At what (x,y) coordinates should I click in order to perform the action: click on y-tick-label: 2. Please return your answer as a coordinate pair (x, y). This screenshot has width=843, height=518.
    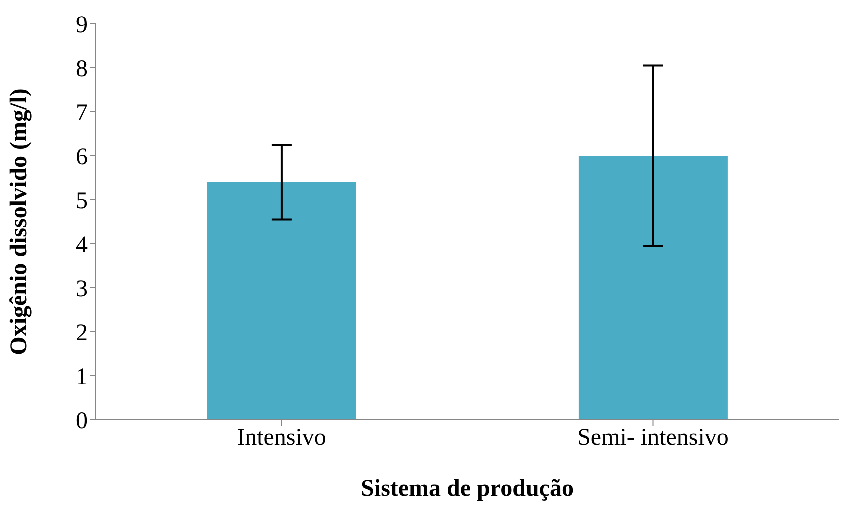
    Looking at the image, I should click on (82, 333).